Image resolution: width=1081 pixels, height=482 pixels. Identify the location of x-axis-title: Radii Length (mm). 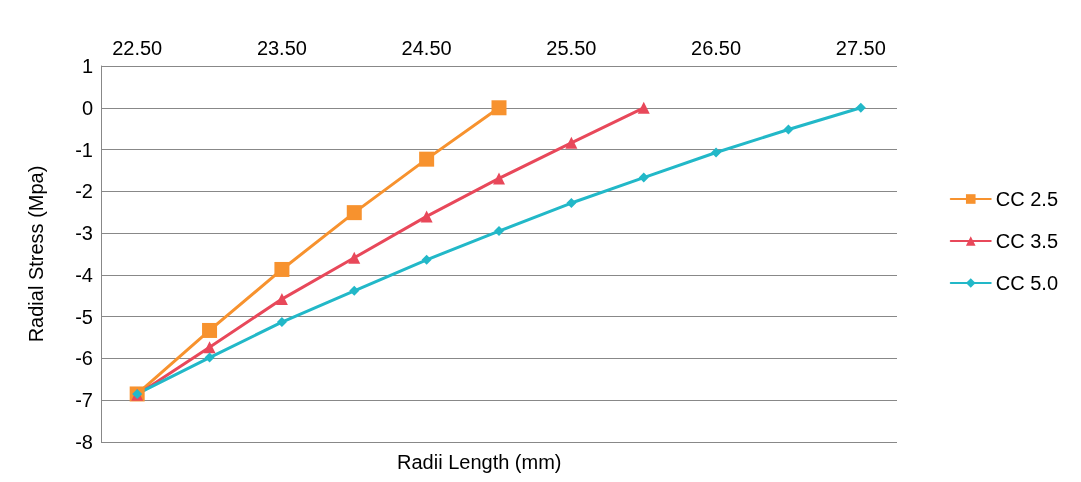
(479, 462).